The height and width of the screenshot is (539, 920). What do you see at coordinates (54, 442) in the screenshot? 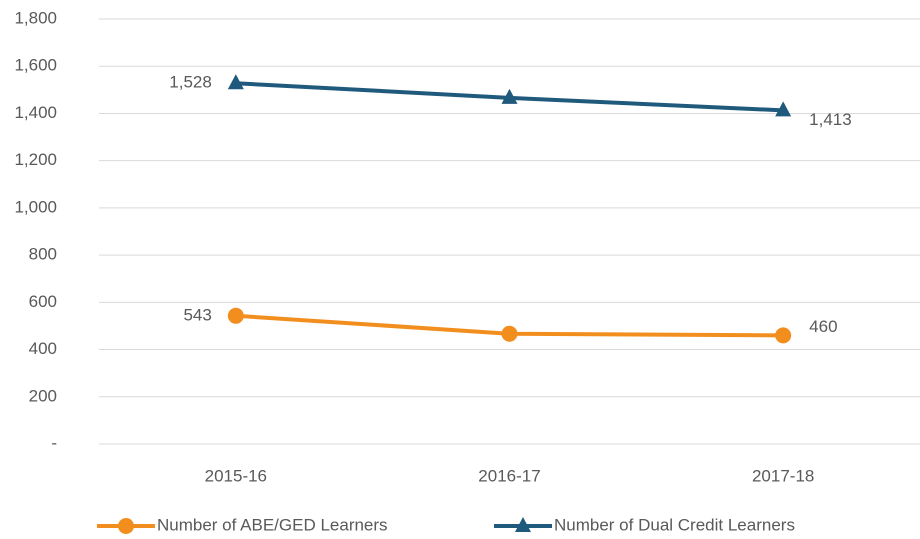
I see `y-tick-label: -` at bounding box center [54, 442].